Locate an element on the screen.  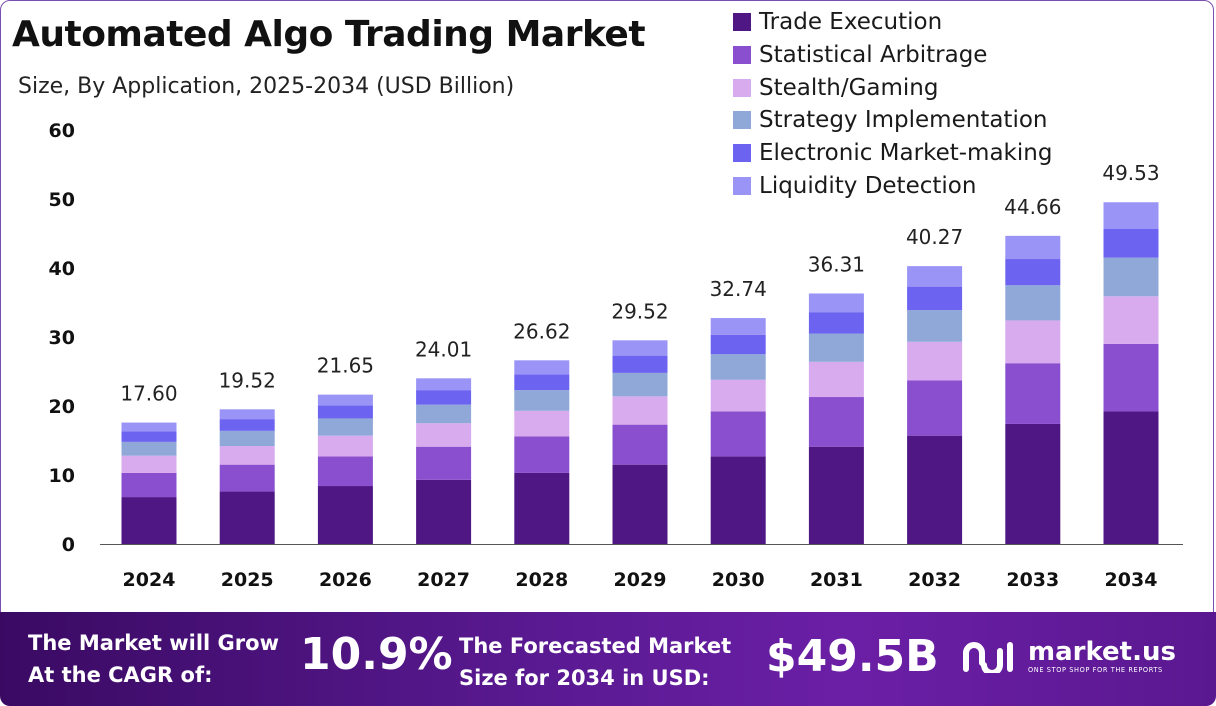
y-tick-label: 10 is located at coordinates (62, 476).